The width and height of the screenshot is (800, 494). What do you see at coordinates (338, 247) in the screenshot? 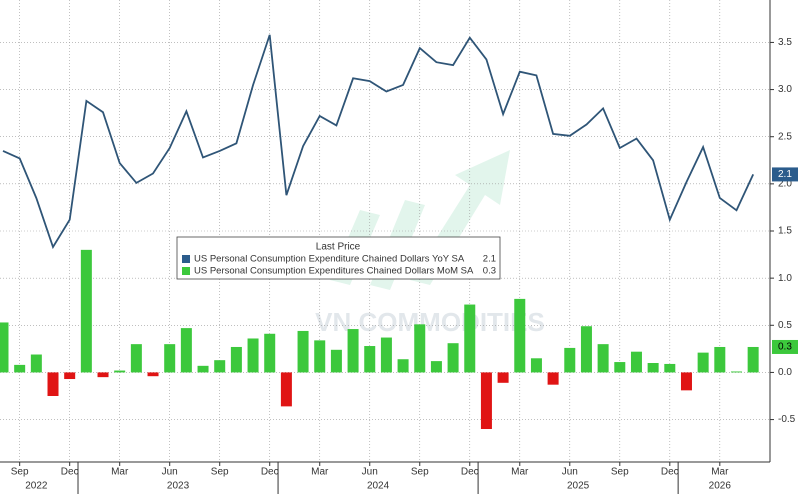
I see `legend-title: Last Price` at bounding box center [338, 247].